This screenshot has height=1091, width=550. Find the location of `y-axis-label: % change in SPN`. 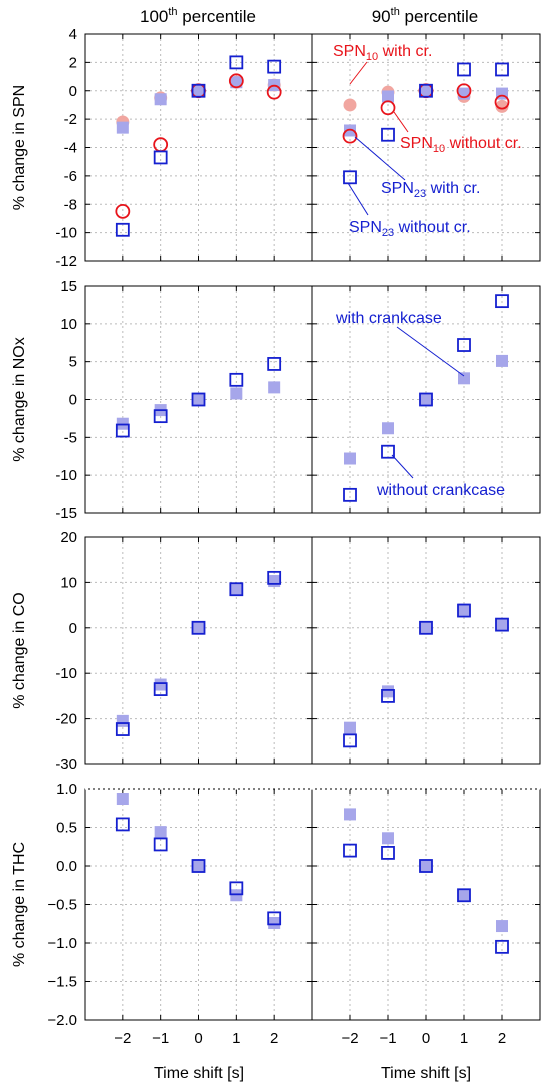

y-axis-label: % change in SPN is located at coordinates (19, 147).